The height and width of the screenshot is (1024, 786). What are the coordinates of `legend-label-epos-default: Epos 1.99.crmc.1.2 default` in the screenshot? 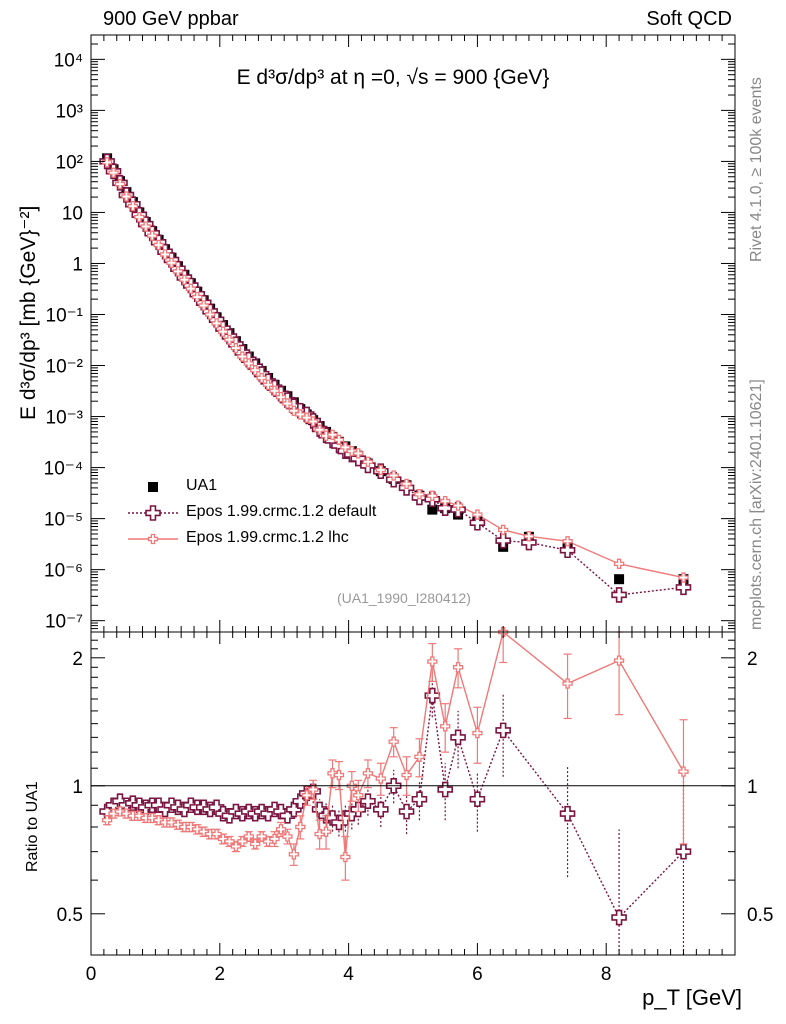 It's located at (281, 511).